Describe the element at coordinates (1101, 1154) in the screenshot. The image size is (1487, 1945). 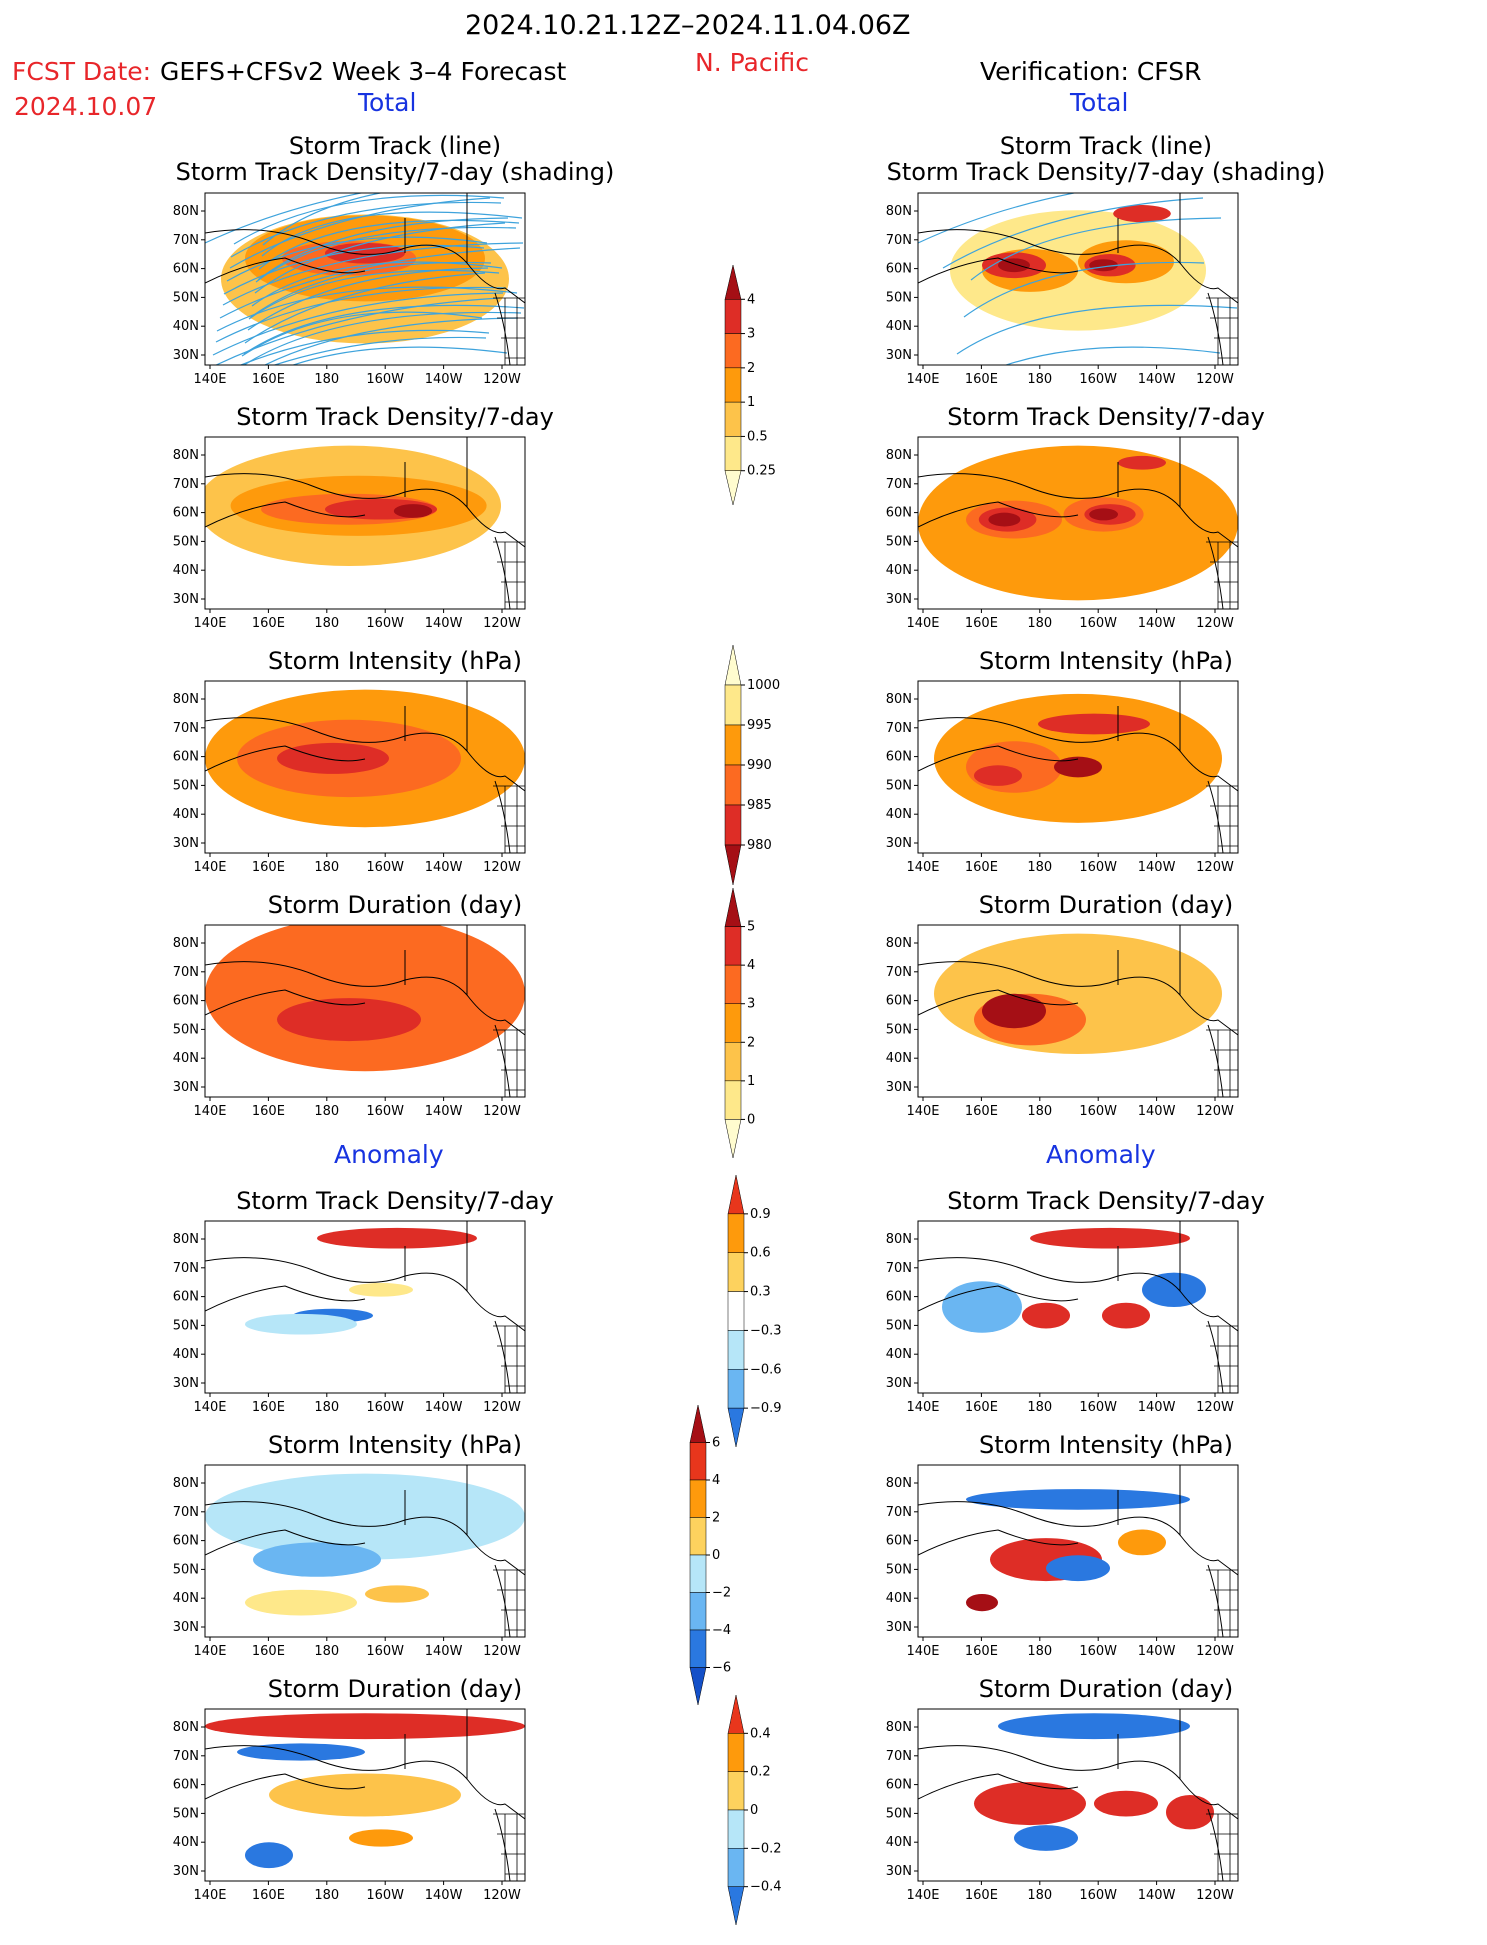
I see `anomaly-label-right: Anomaly` at that location.